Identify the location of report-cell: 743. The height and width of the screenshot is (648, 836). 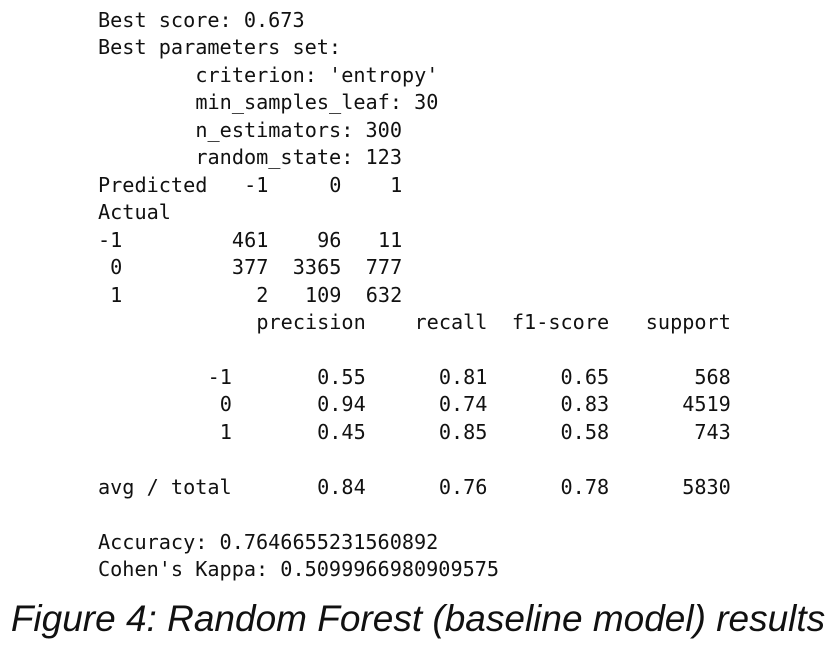
(712, 431).